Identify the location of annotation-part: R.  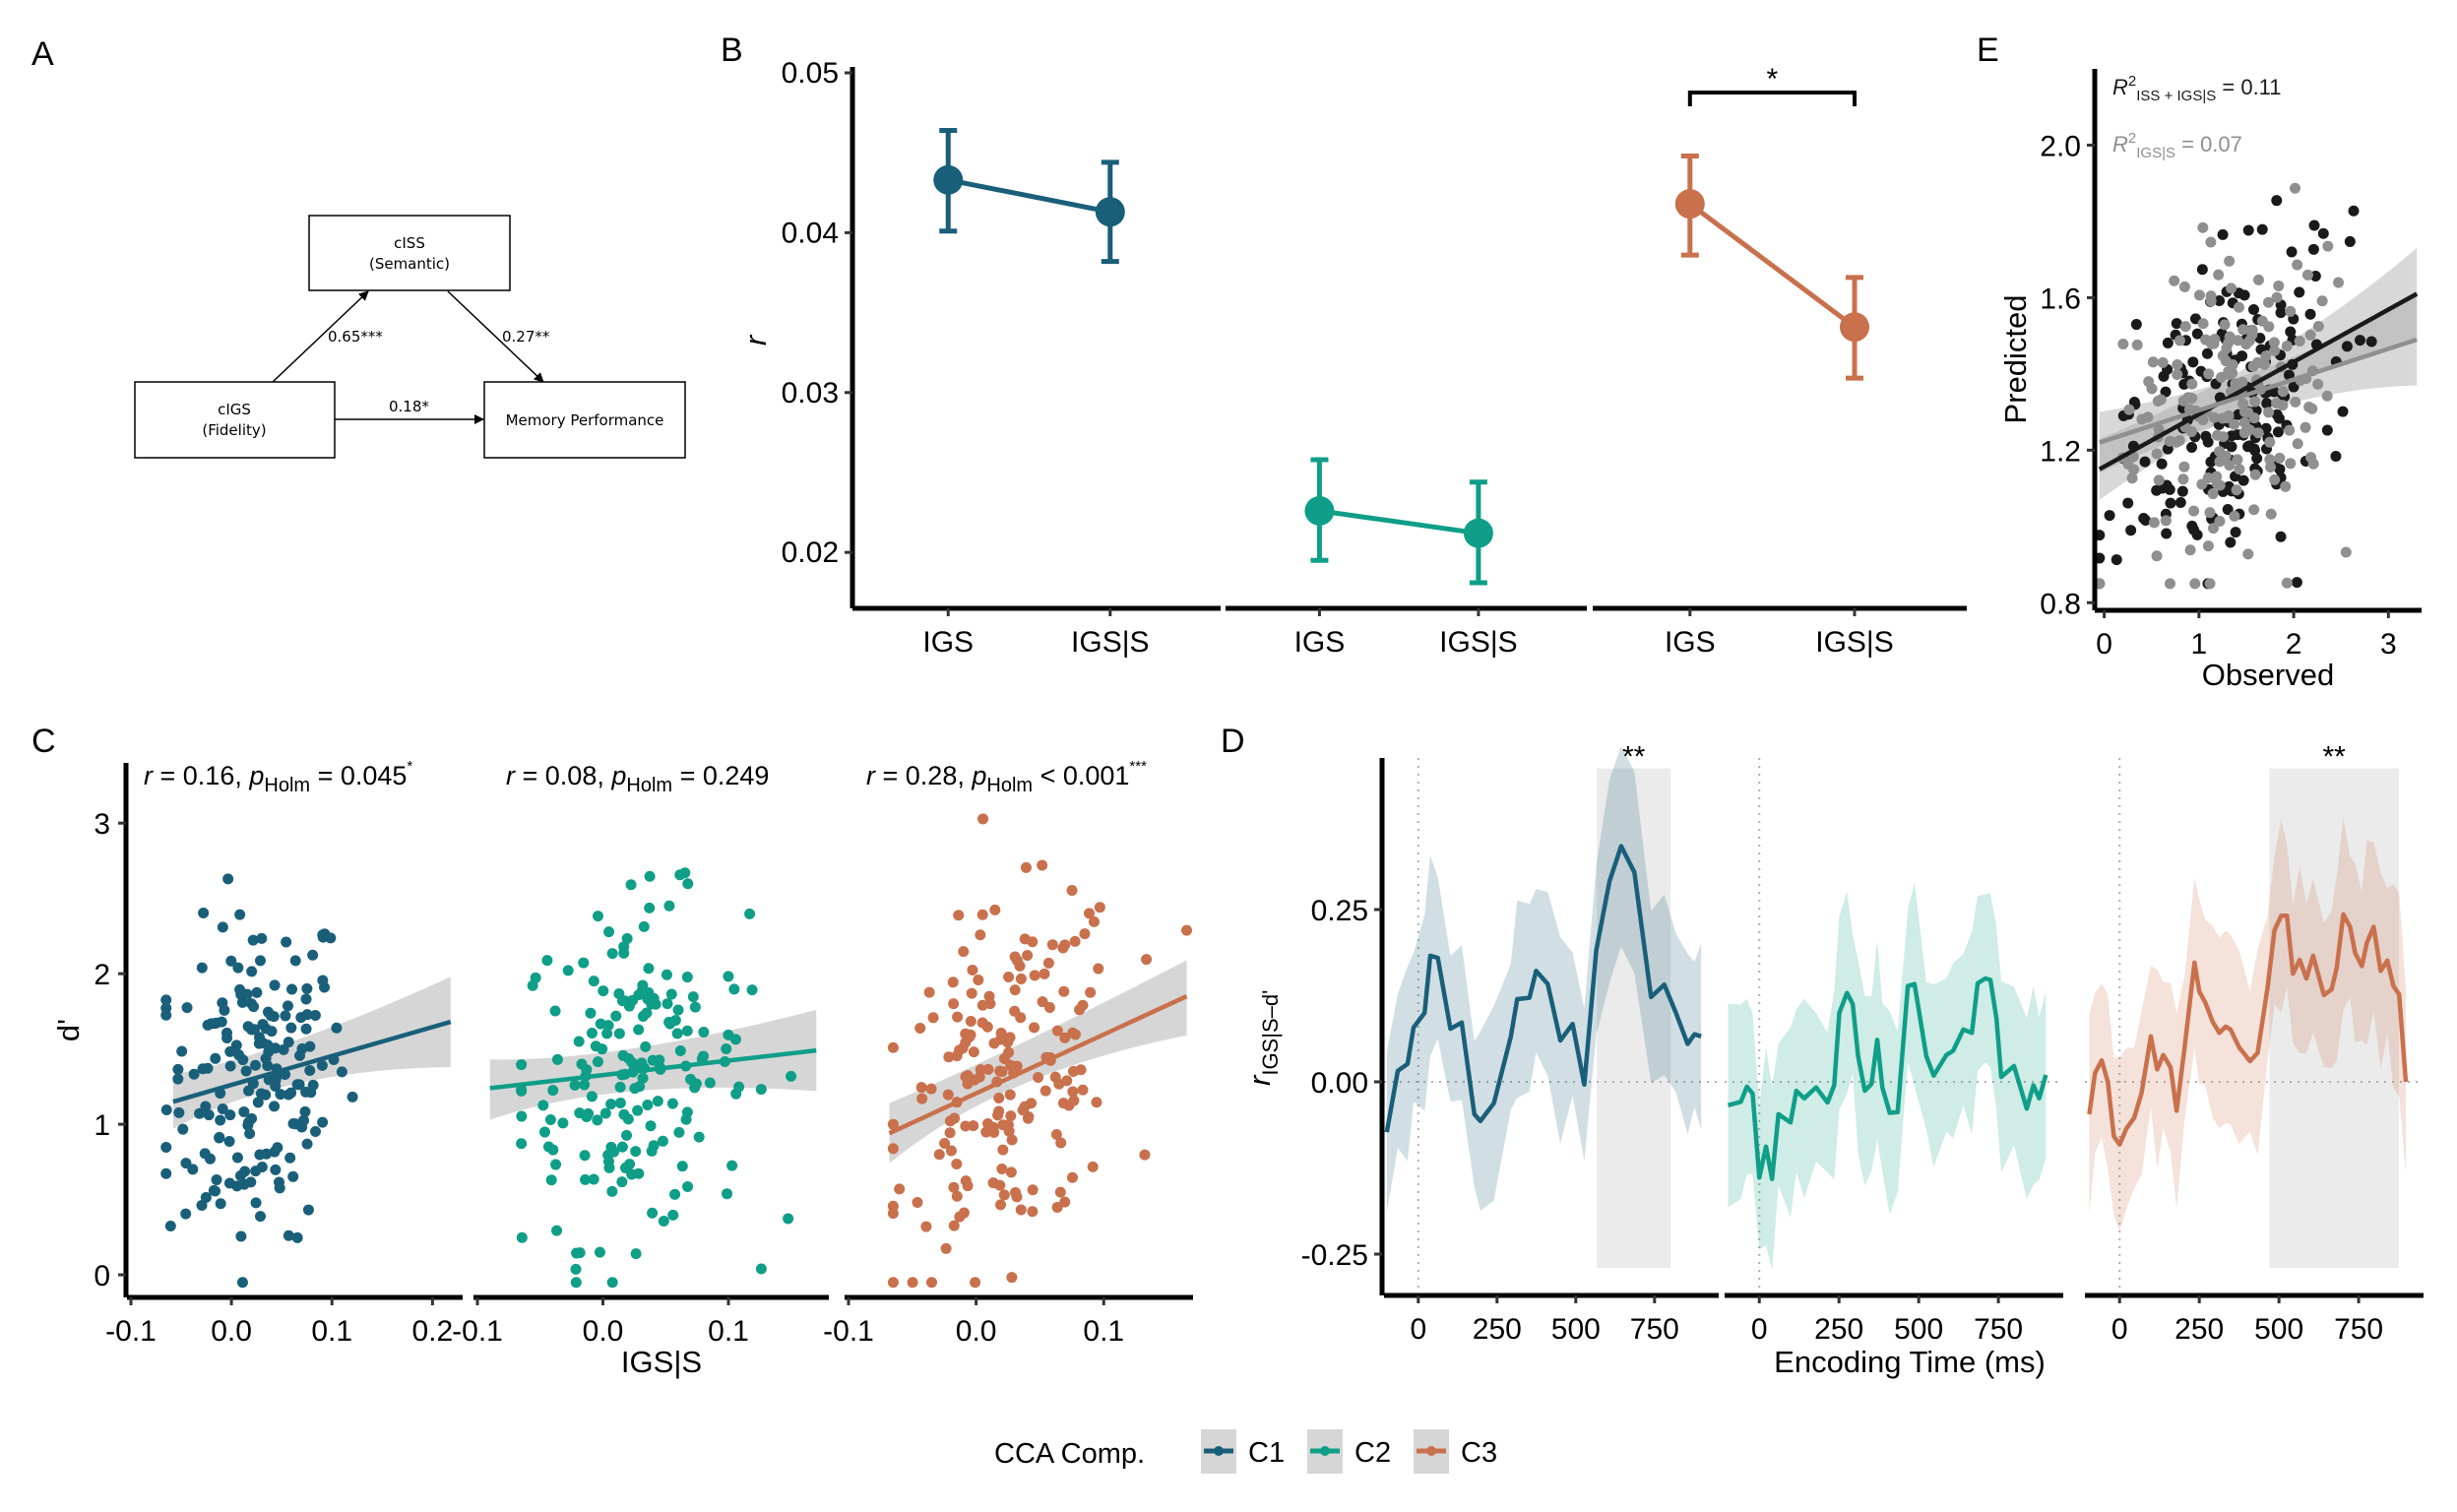
(2120, 87).